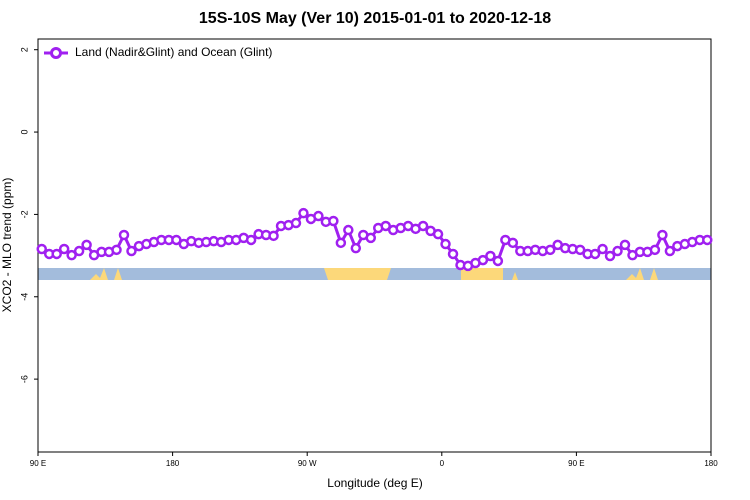 Image resolution: width=750 pixels, height=500 pixels. I want to click on y-tick-label: -4, so click(24, 297).